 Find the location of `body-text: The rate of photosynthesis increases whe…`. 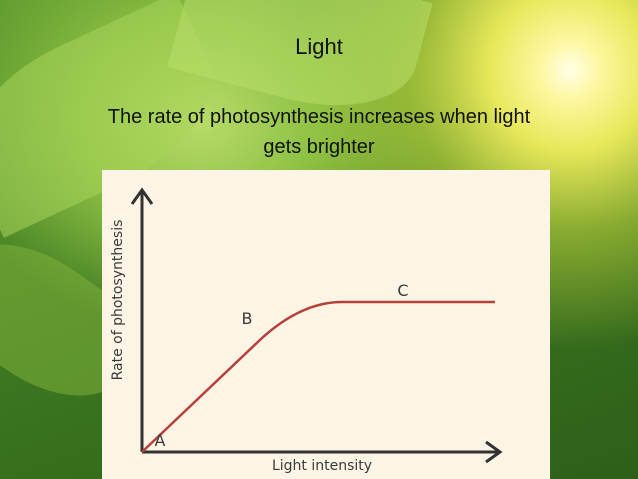

body-text: The rate of photosynthesis increases whe… is located at coordinates (319, 117).